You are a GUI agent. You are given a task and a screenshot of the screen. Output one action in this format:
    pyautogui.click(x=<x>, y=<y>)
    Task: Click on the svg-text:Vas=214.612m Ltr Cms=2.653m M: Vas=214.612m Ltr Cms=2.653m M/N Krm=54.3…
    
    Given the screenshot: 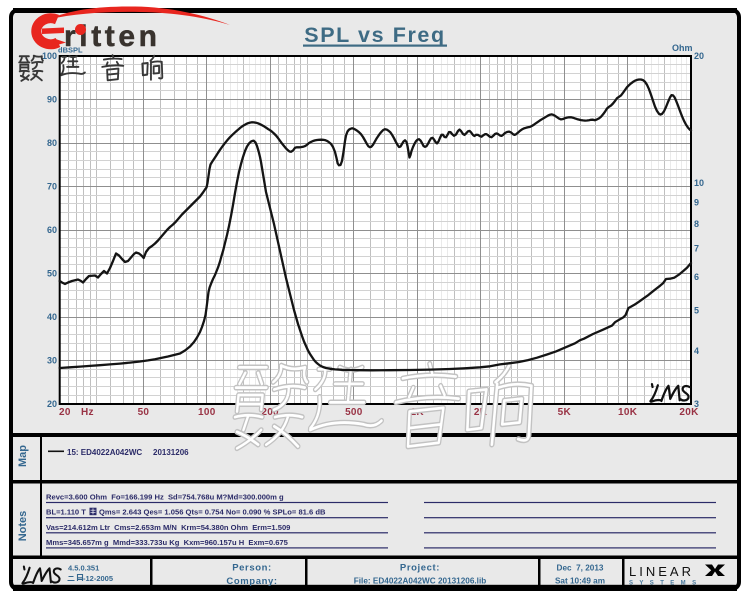 What is the action you would take?
    pyautogui.click(x=168, y=527)
    